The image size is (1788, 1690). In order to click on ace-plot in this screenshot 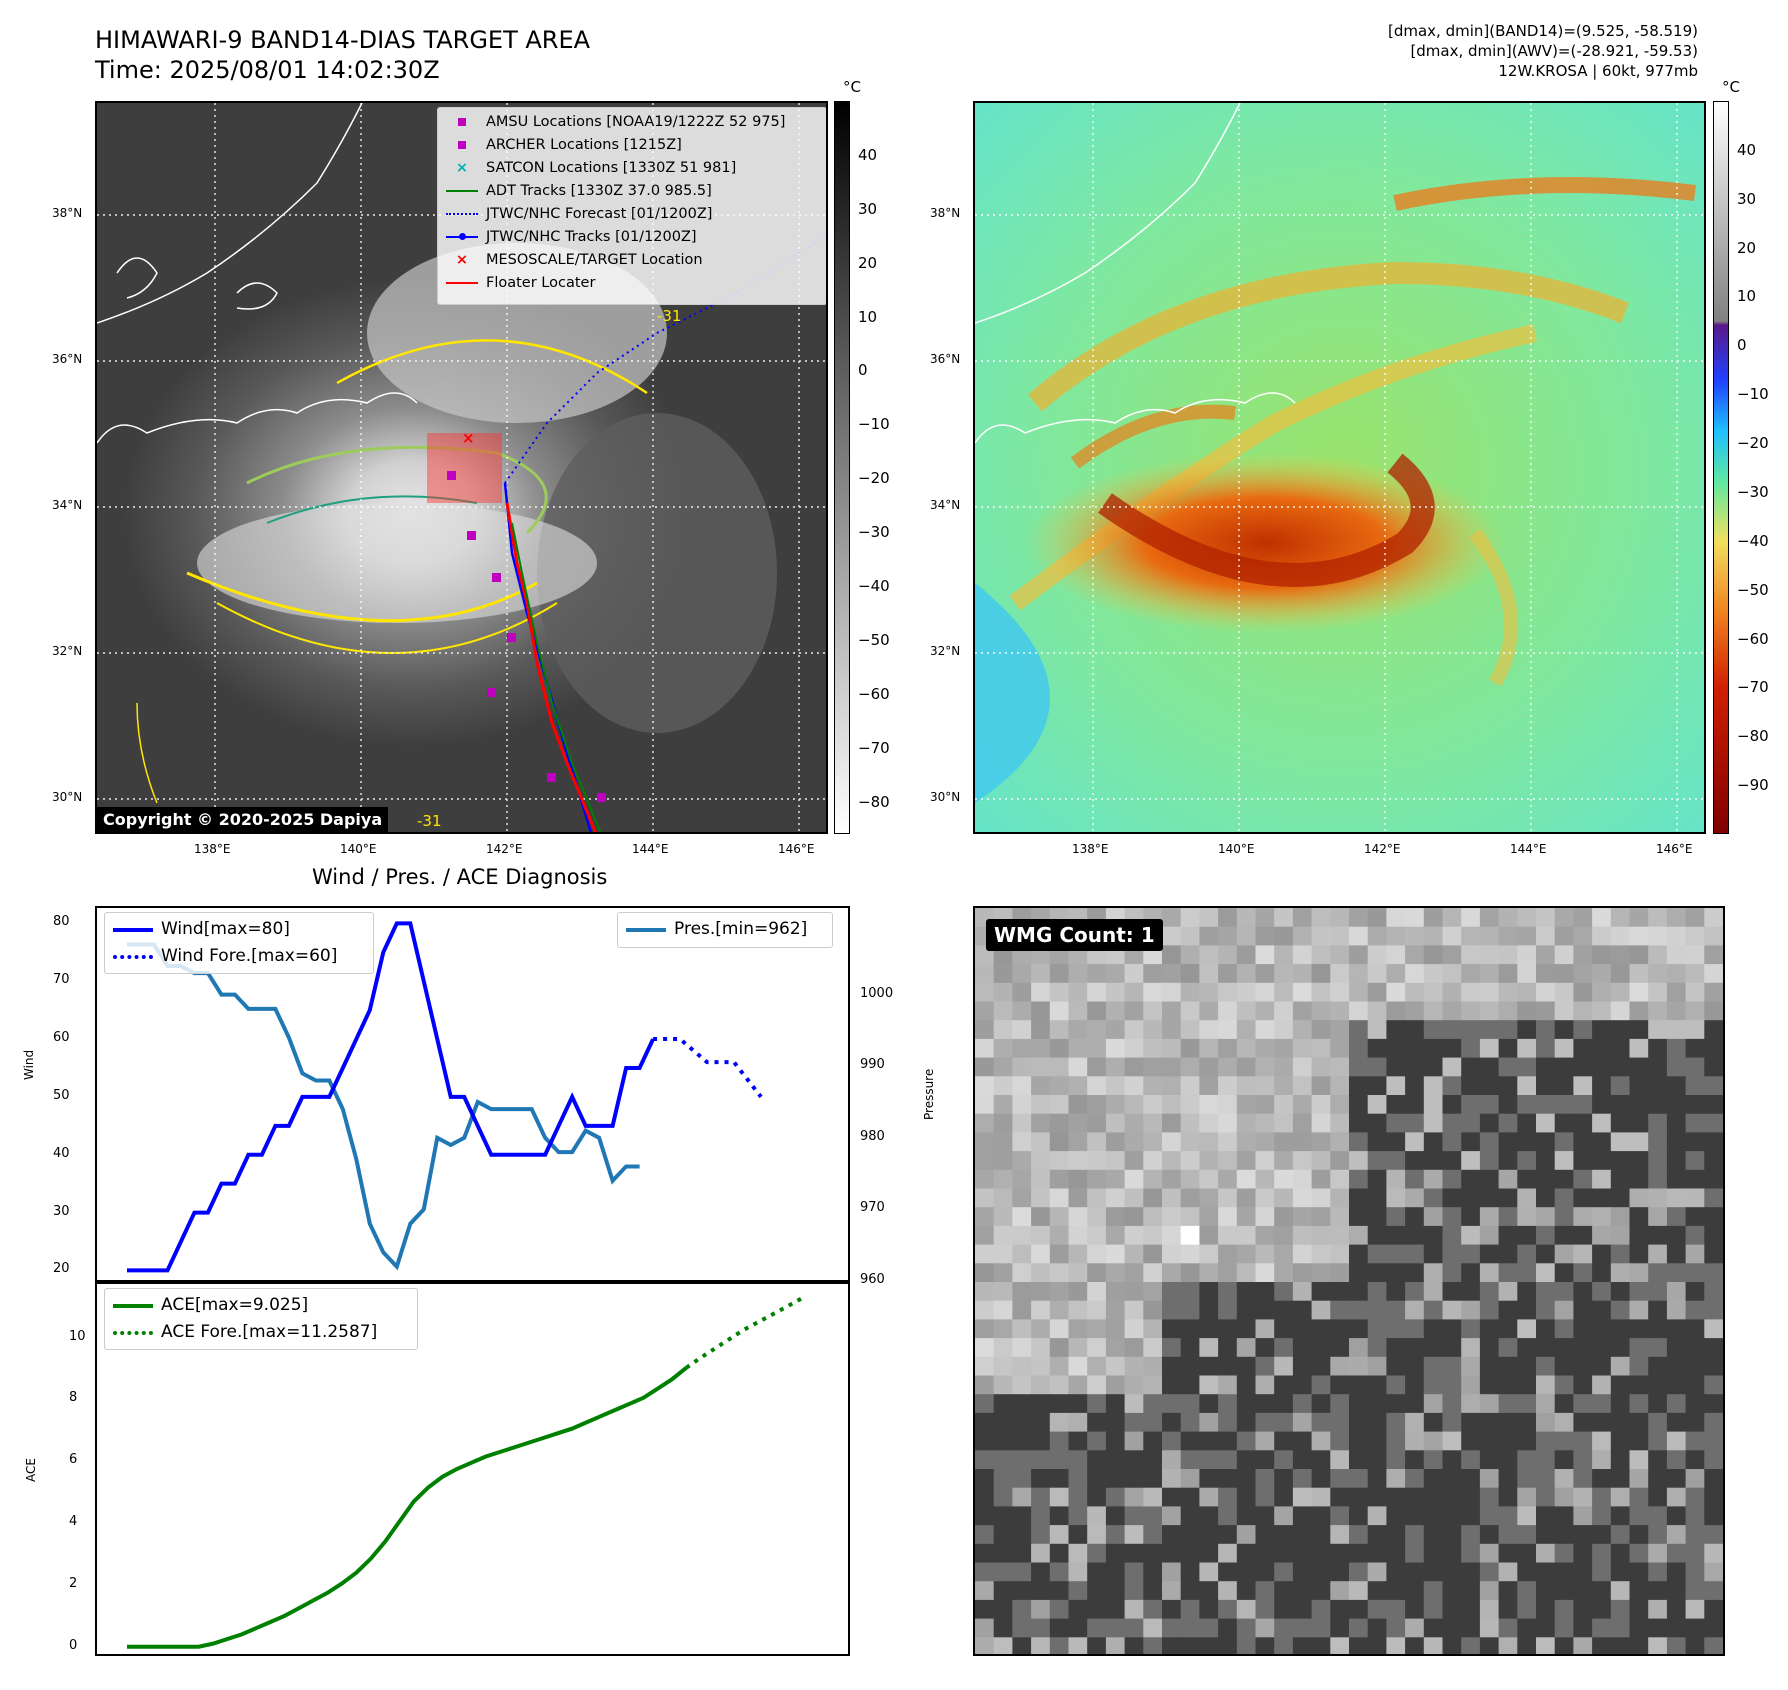, I will do `click(472, 1469)`.